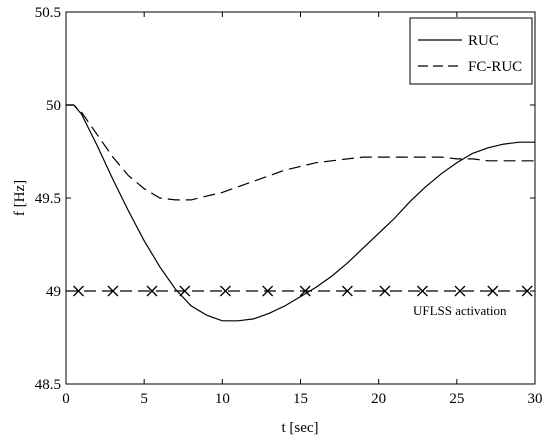 Image resolution: width=550 pixels, height=443 pixels. I want to click on y-tick-label: 50, so click(53, 106).